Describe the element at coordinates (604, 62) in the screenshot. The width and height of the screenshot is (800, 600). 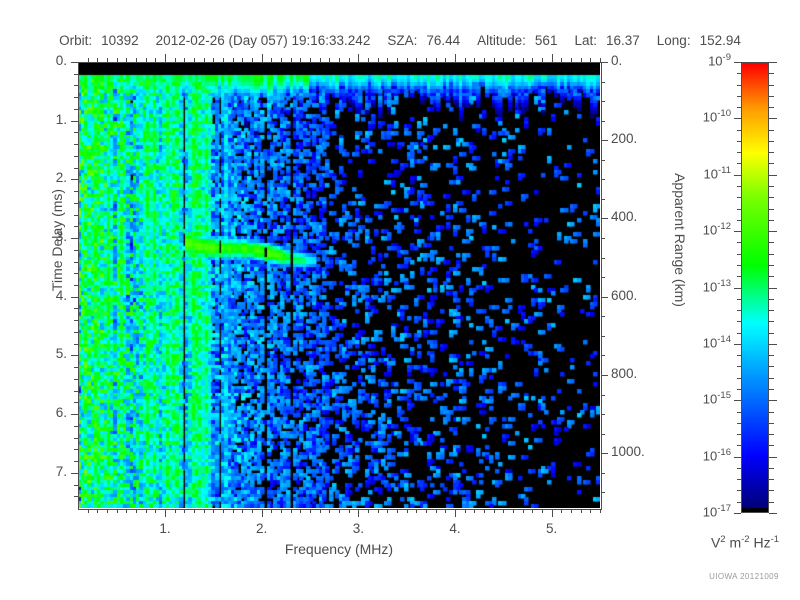
I see `y-right-major-tick` at that location.